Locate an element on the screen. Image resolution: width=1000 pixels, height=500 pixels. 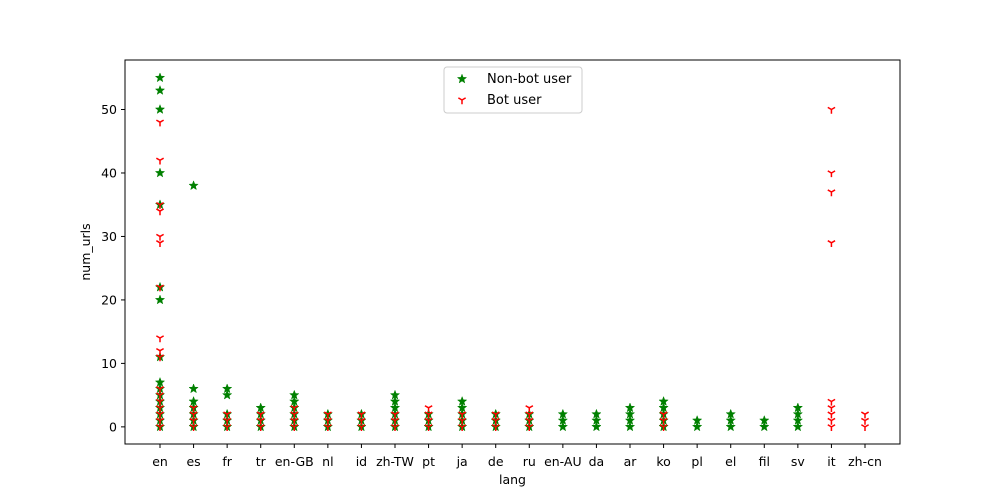
y-tick-label: 30 is located at coordinates (109, 236).